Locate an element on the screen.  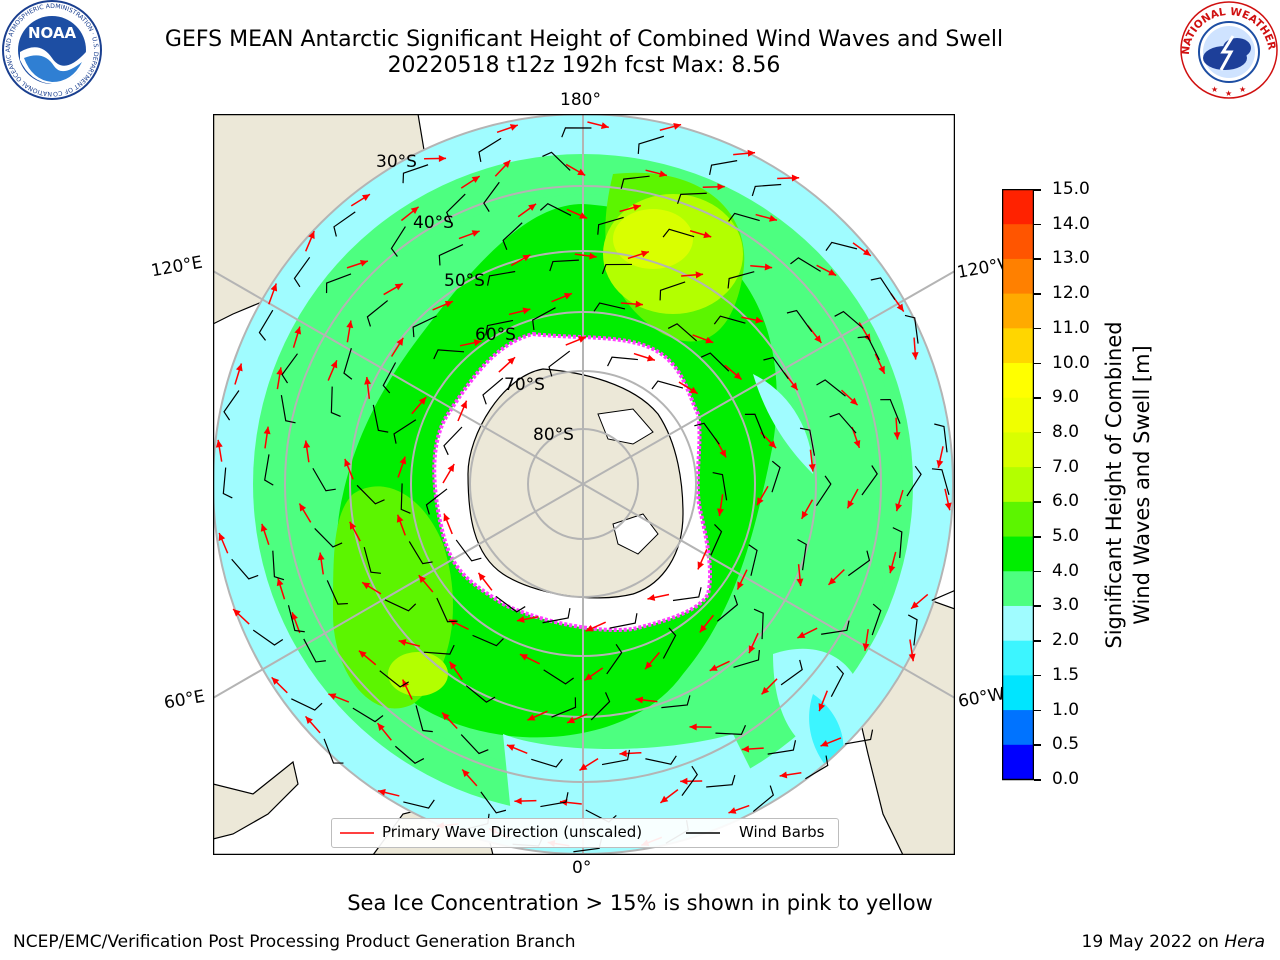
colorbar-tick-label: 6.0 is located at coordinates (1066, 501).